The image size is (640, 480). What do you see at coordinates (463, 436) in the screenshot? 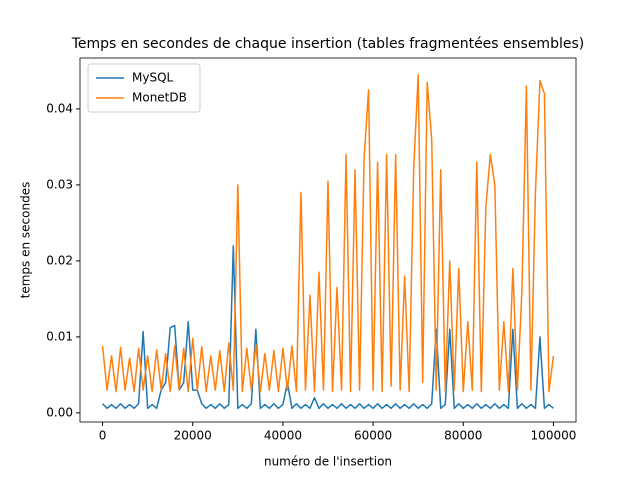
I see `x-tick-label: 80000` at bounding box center [463, 436].